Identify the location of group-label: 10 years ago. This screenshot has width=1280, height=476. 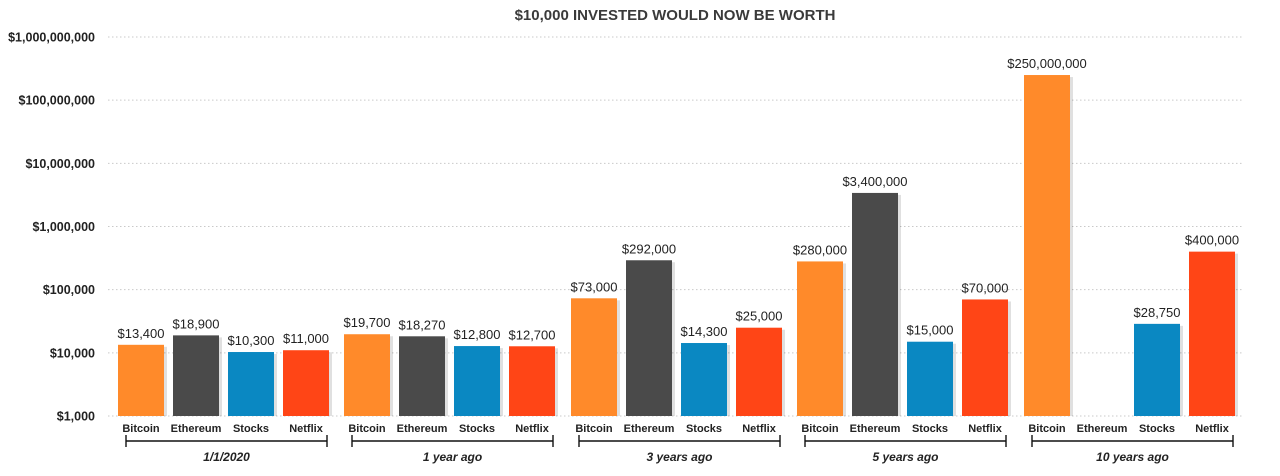
(1132, 457).